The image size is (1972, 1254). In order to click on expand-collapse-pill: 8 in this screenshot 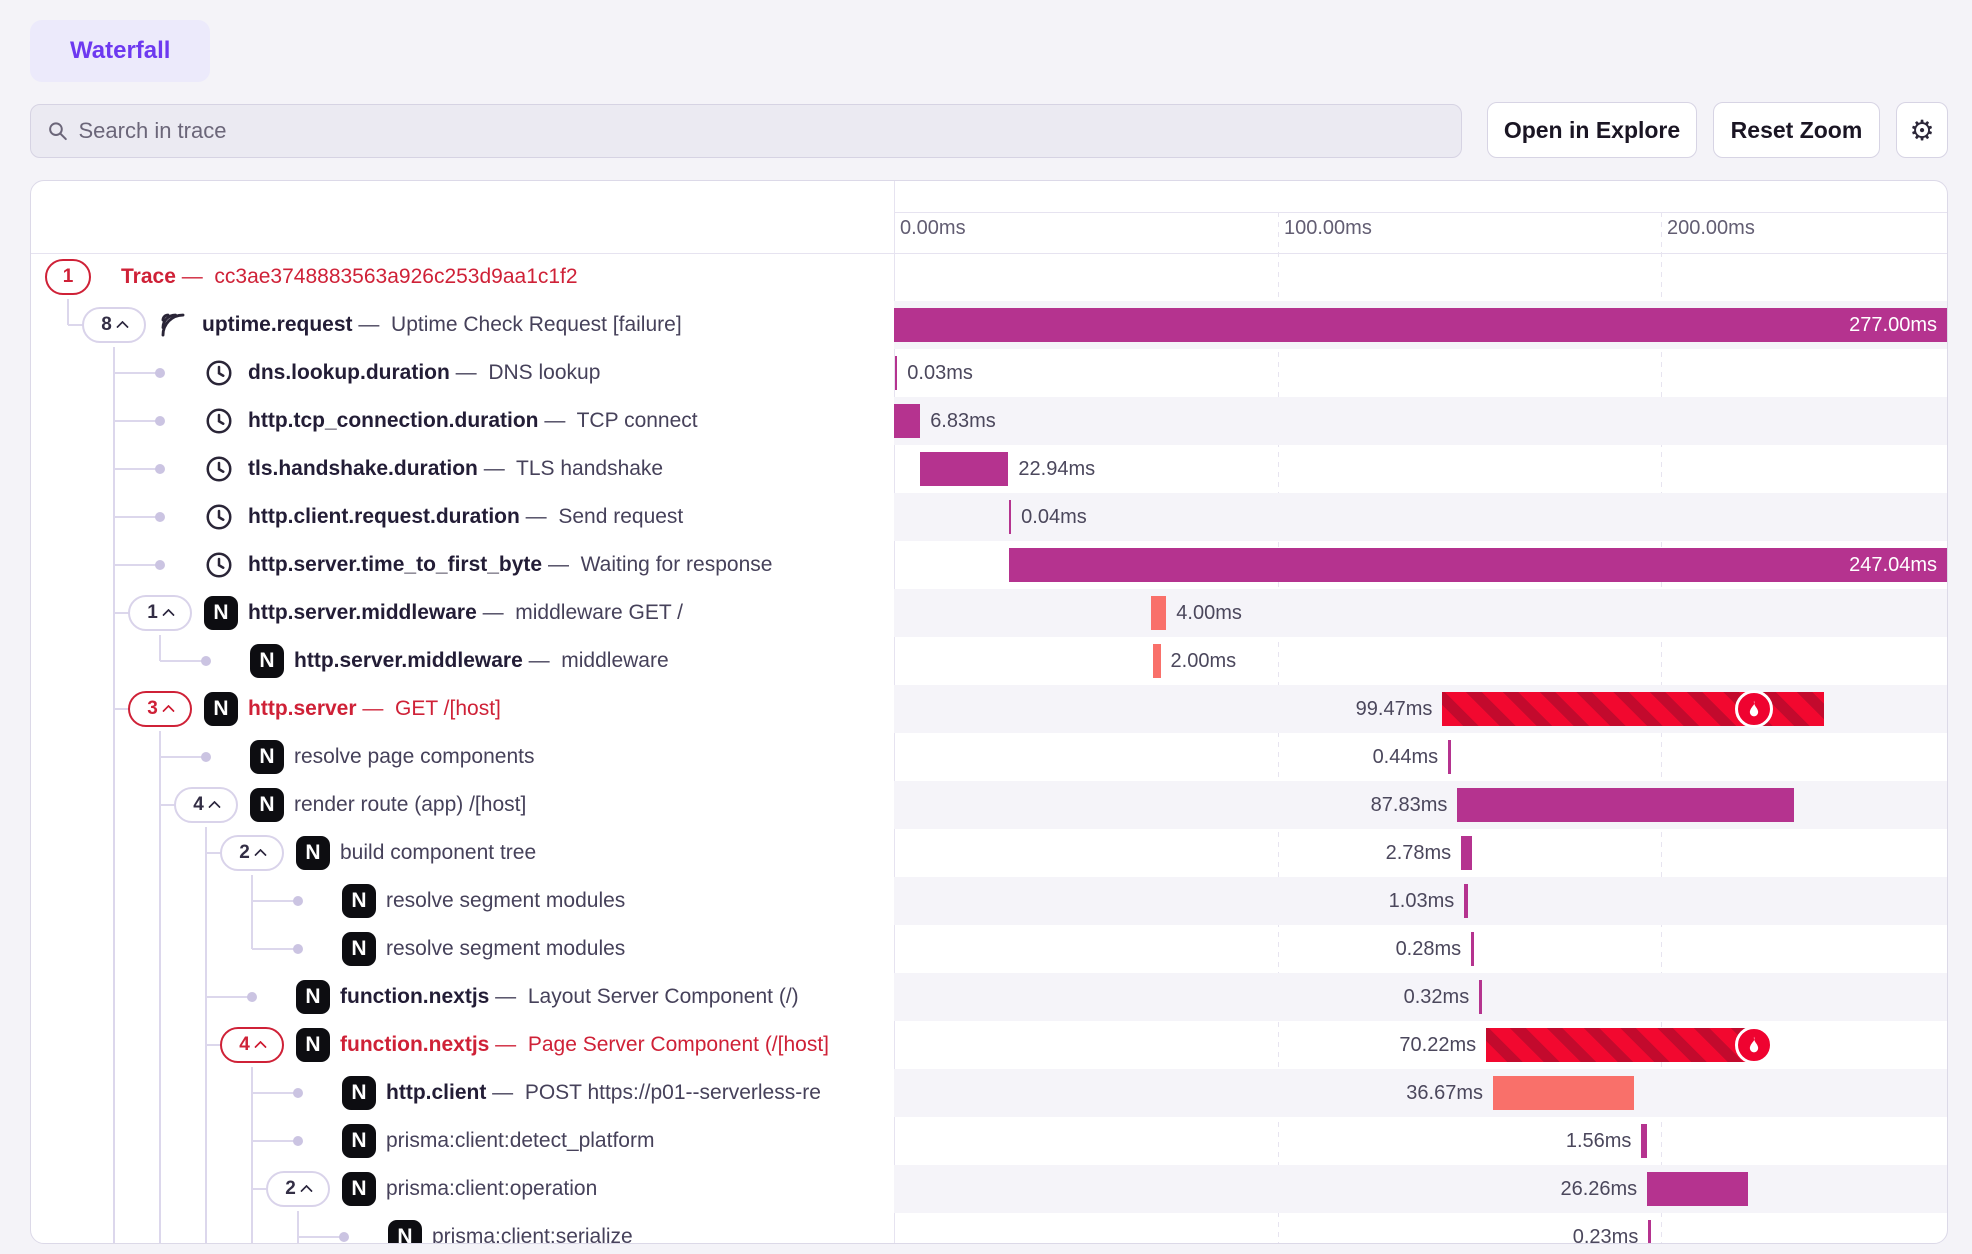, I will do `click(114, 325)`.